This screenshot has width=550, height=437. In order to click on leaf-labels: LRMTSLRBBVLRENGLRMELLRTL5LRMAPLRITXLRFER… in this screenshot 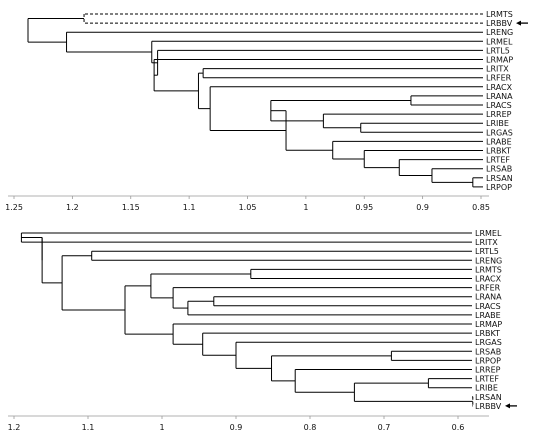, I will do `click(499, 101)`.